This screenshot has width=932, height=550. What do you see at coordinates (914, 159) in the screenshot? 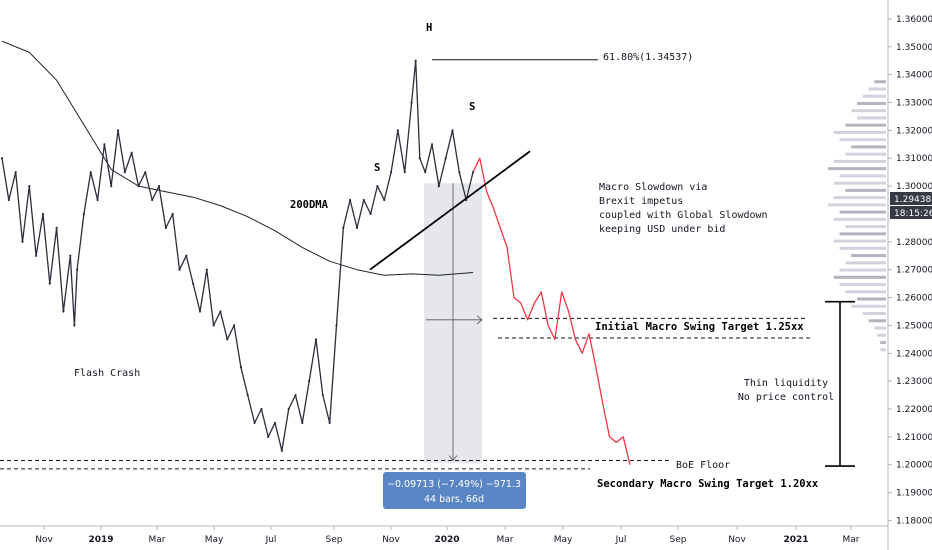
I see `y-tick-label: 1.31000` at bounding box center [914, 159].